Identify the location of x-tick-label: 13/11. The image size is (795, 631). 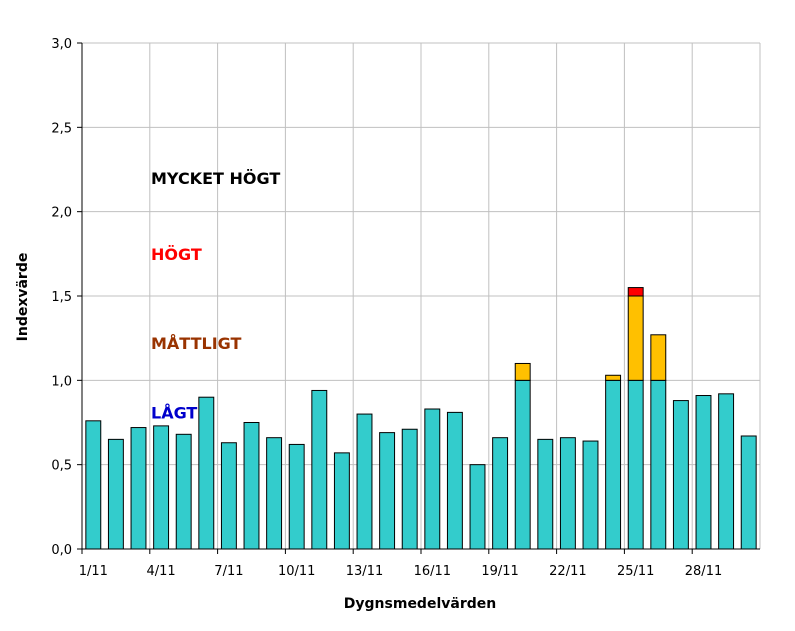
(364, 571).